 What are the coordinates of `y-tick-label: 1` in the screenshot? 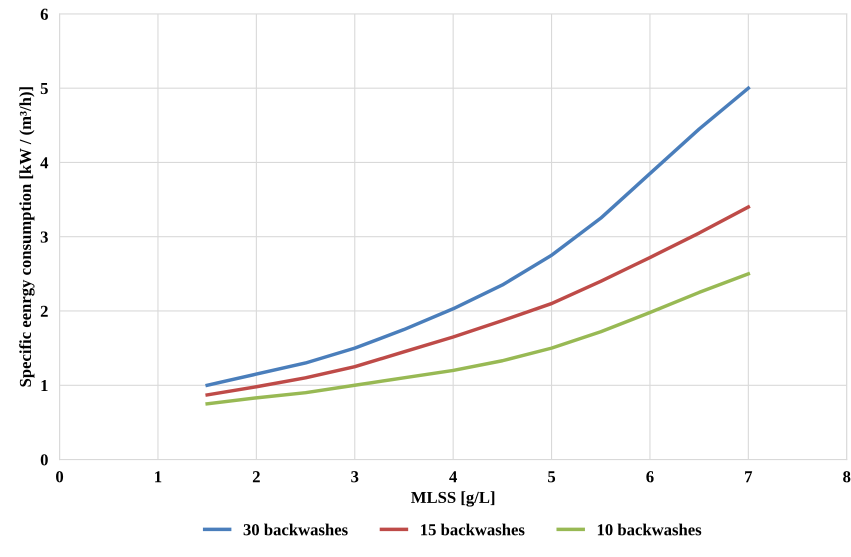 It's located at (44, 386).